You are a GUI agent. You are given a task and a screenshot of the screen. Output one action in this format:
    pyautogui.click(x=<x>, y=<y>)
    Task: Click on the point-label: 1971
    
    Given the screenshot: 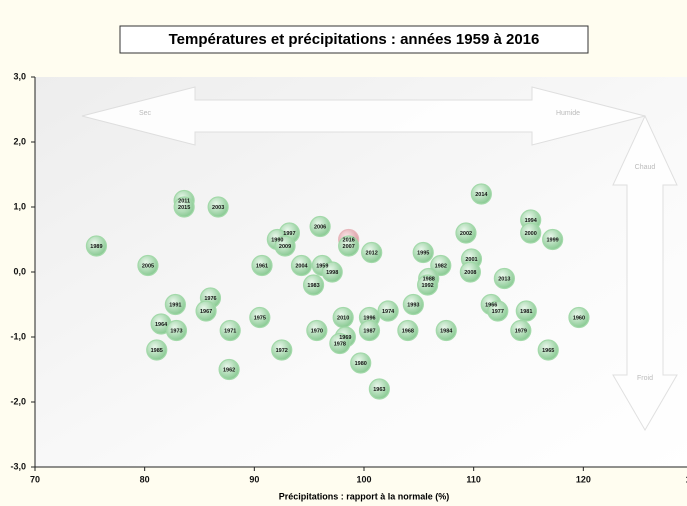 What is the action you would take?
    pyautogui.click(x=230, y=331)
    